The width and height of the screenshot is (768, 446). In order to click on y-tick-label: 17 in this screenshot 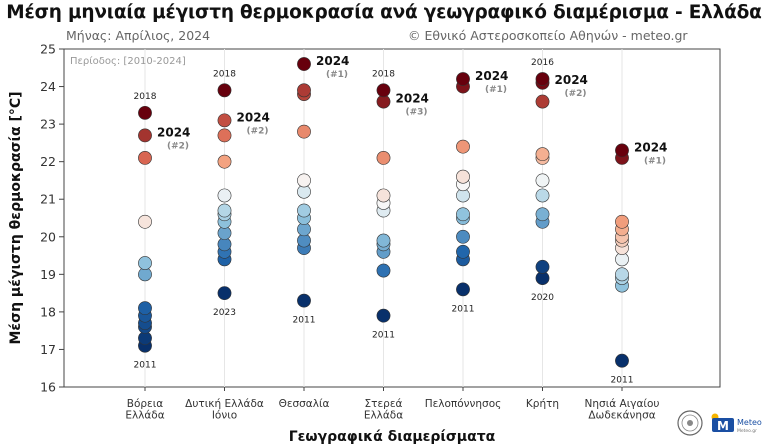, I will do `click(48, 349)`.